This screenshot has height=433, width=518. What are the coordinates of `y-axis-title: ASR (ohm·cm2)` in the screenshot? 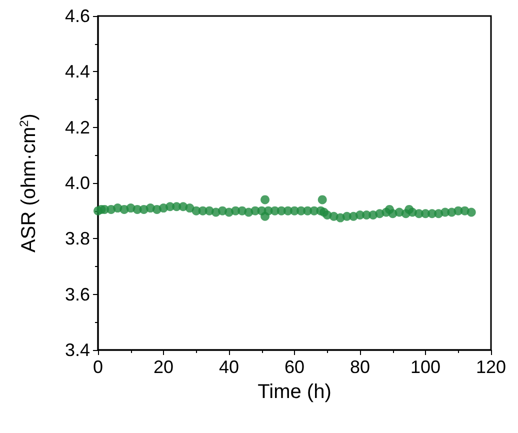 It's located at (28, 183).